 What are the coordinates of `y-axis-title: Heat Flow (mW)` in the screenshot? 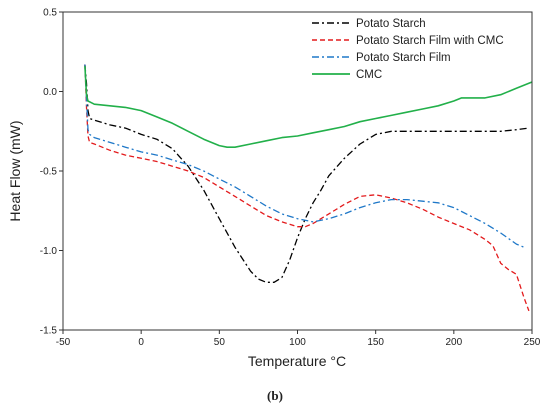 It's located at (15, 170).